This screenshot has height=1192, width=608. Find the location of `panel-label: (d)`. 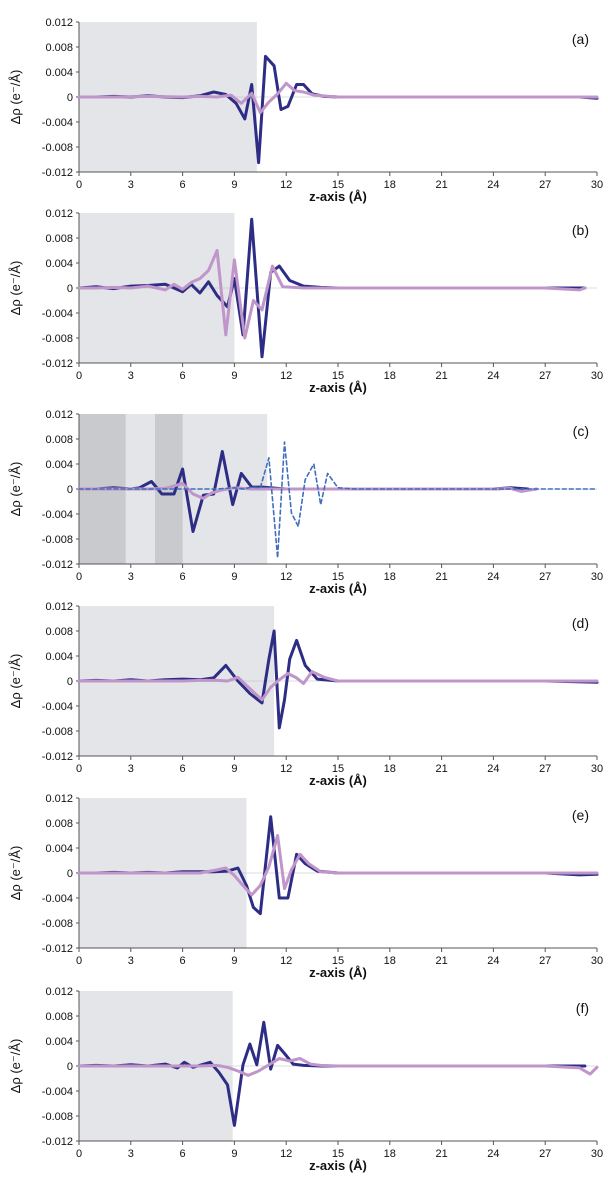

panel-label: (d) is located at coordinates (580, 623).